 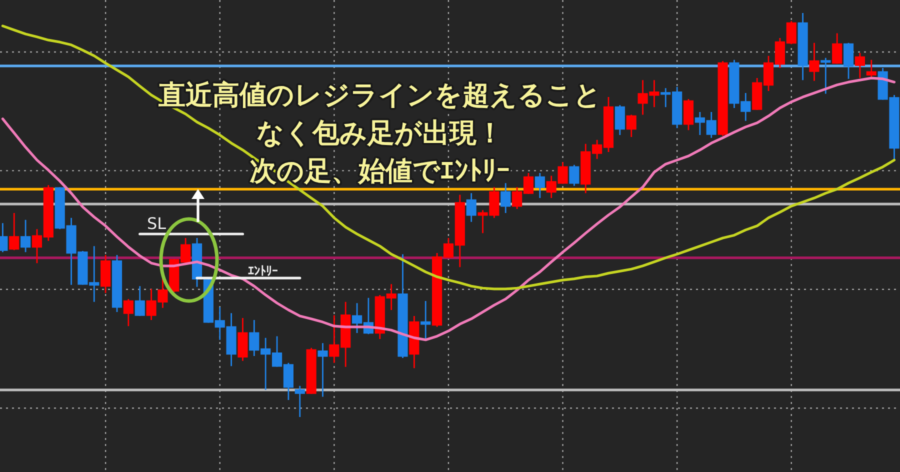 What do you see at coordinates (263, 271) in the screenshot?
I see `annotation: ｴﾝﾄﾘｰ` at bounding box center [263, 271].